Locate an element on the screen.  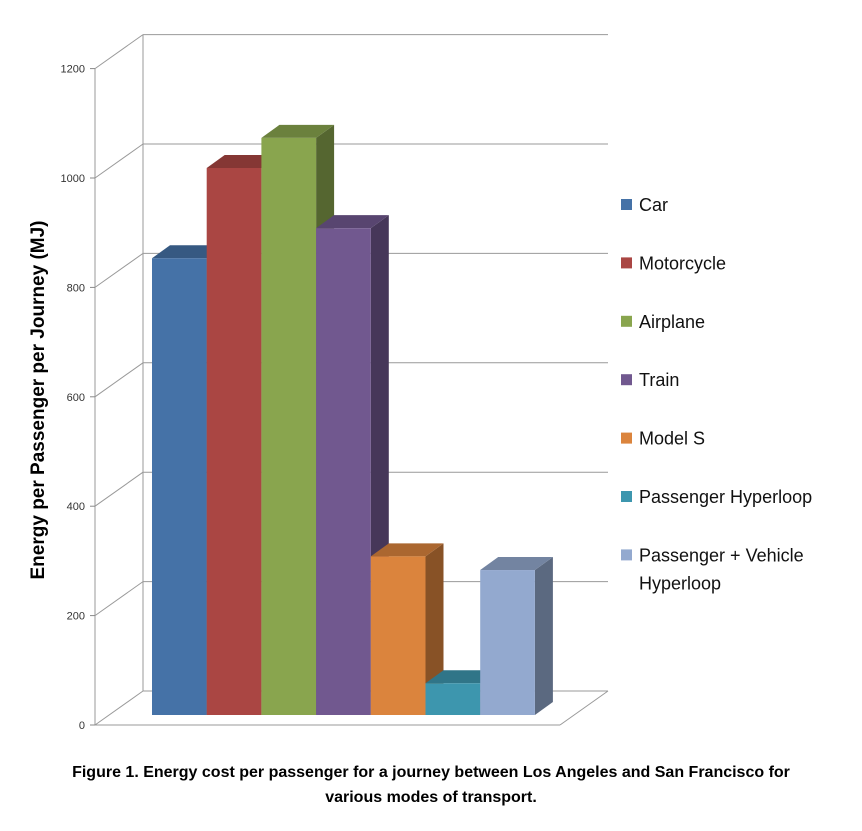
legend-item: Train is located at coordinates (650, 380).